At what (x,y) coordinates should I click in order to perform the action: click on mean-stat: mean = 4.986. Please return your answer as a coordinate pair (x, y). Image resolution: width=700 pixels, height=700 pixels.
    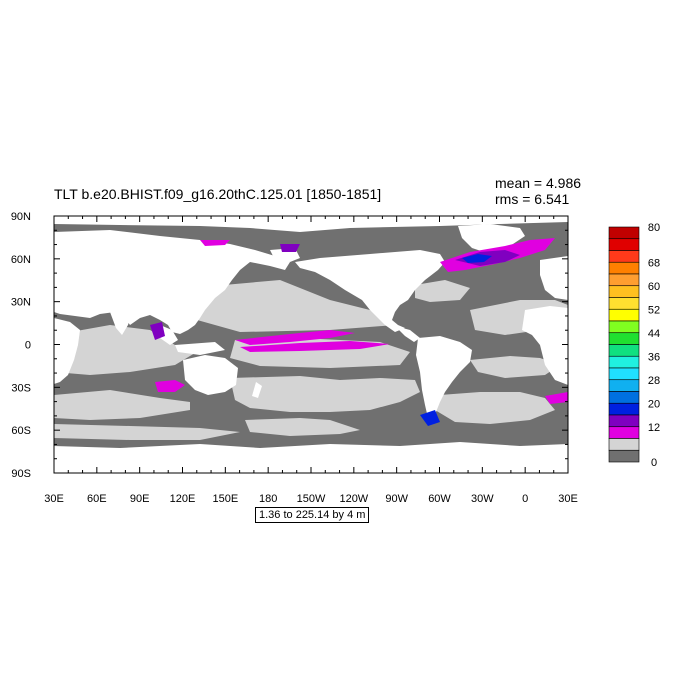
    Looking at the image, I should click on (538, 183).